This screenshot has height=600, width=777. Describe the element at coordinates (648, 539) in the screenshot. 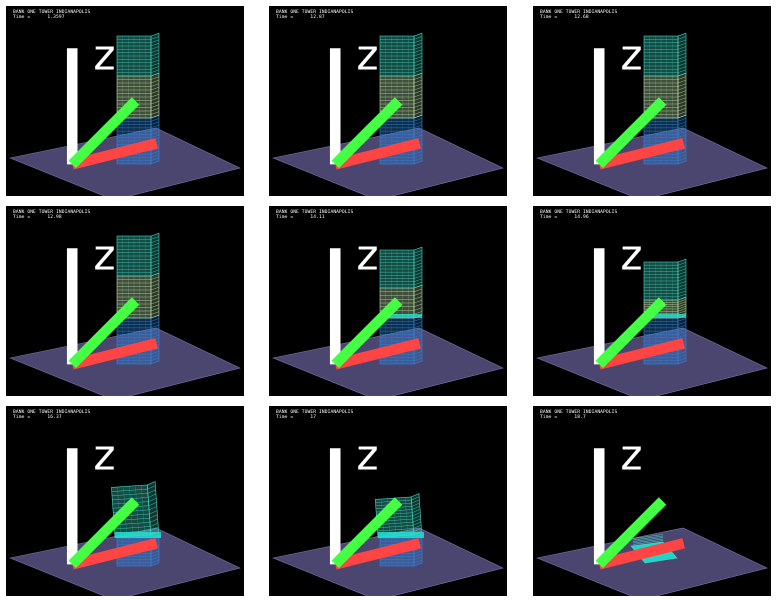

I see `debris-line` at that location.